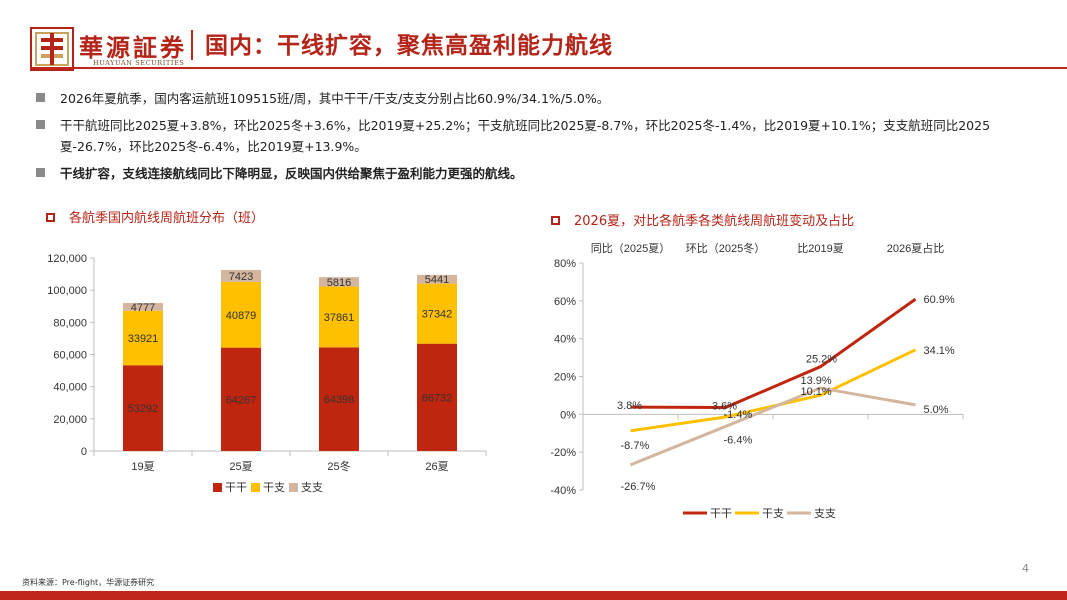 This screenshot has height=600, width=1067. What do you see at coordinates (548, 68) in the screenshot?
I see `header-rule` at bounding box center [548, 68].